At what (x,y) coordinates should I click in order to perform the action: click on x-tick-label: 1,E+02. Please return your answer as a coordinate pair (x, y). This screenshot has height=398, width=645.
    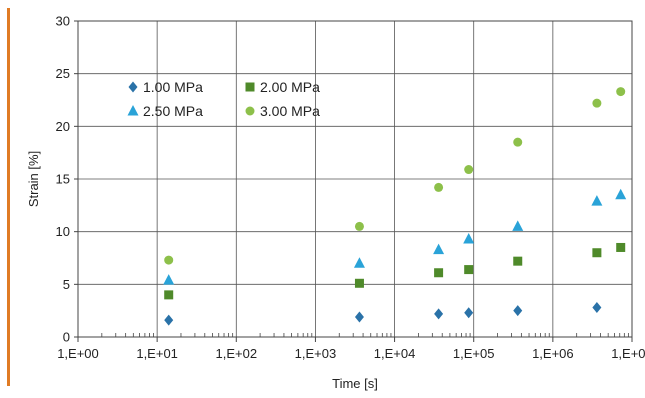
    Looking at the image, I should click on (236, 353).